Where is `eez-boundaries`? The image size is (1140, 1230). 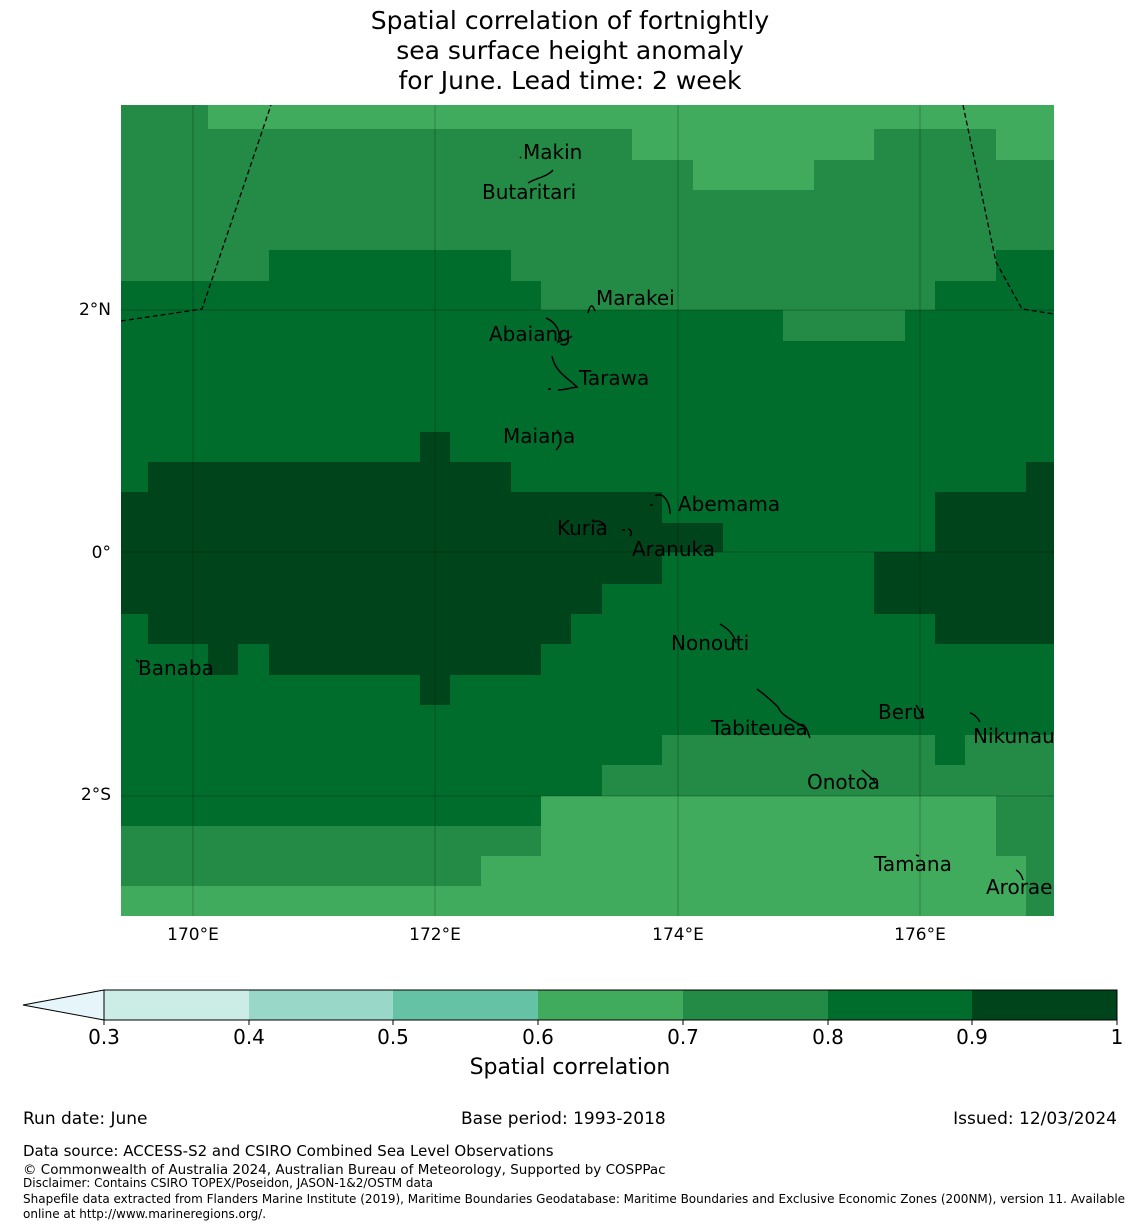 eez-boundaries is located at coordinates (587, 213).